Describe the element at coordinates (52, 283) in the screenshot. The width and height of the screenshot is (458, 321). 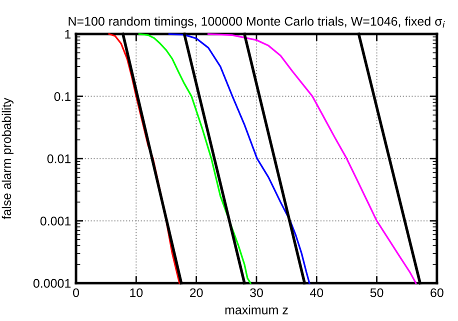
I see `y-tick-label: 0.0001` at that location.